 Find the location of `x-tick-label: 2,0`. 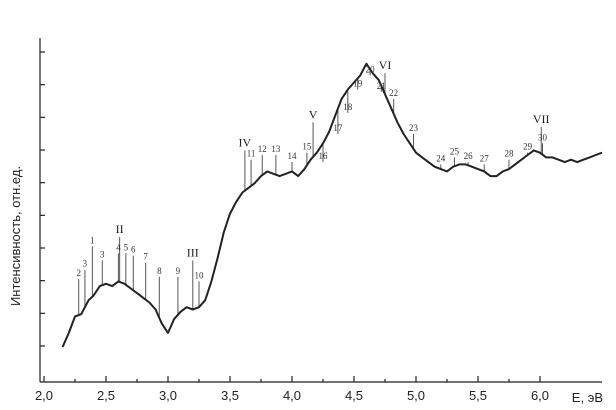

x-tick-label: 2,0 is located at coordinates (44, 395).